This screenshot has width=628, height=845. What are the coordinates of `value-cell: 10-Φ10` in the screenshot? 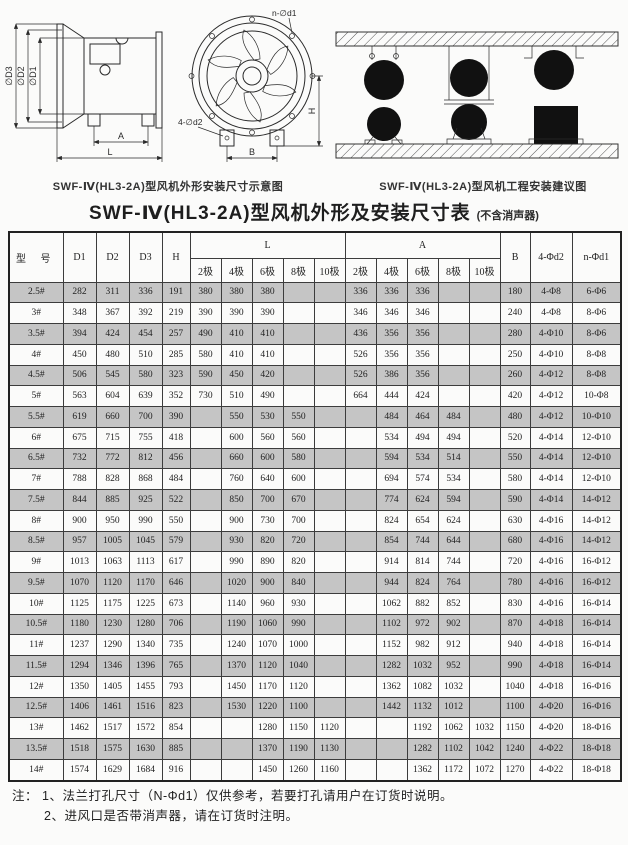 It's located at (596, 417).